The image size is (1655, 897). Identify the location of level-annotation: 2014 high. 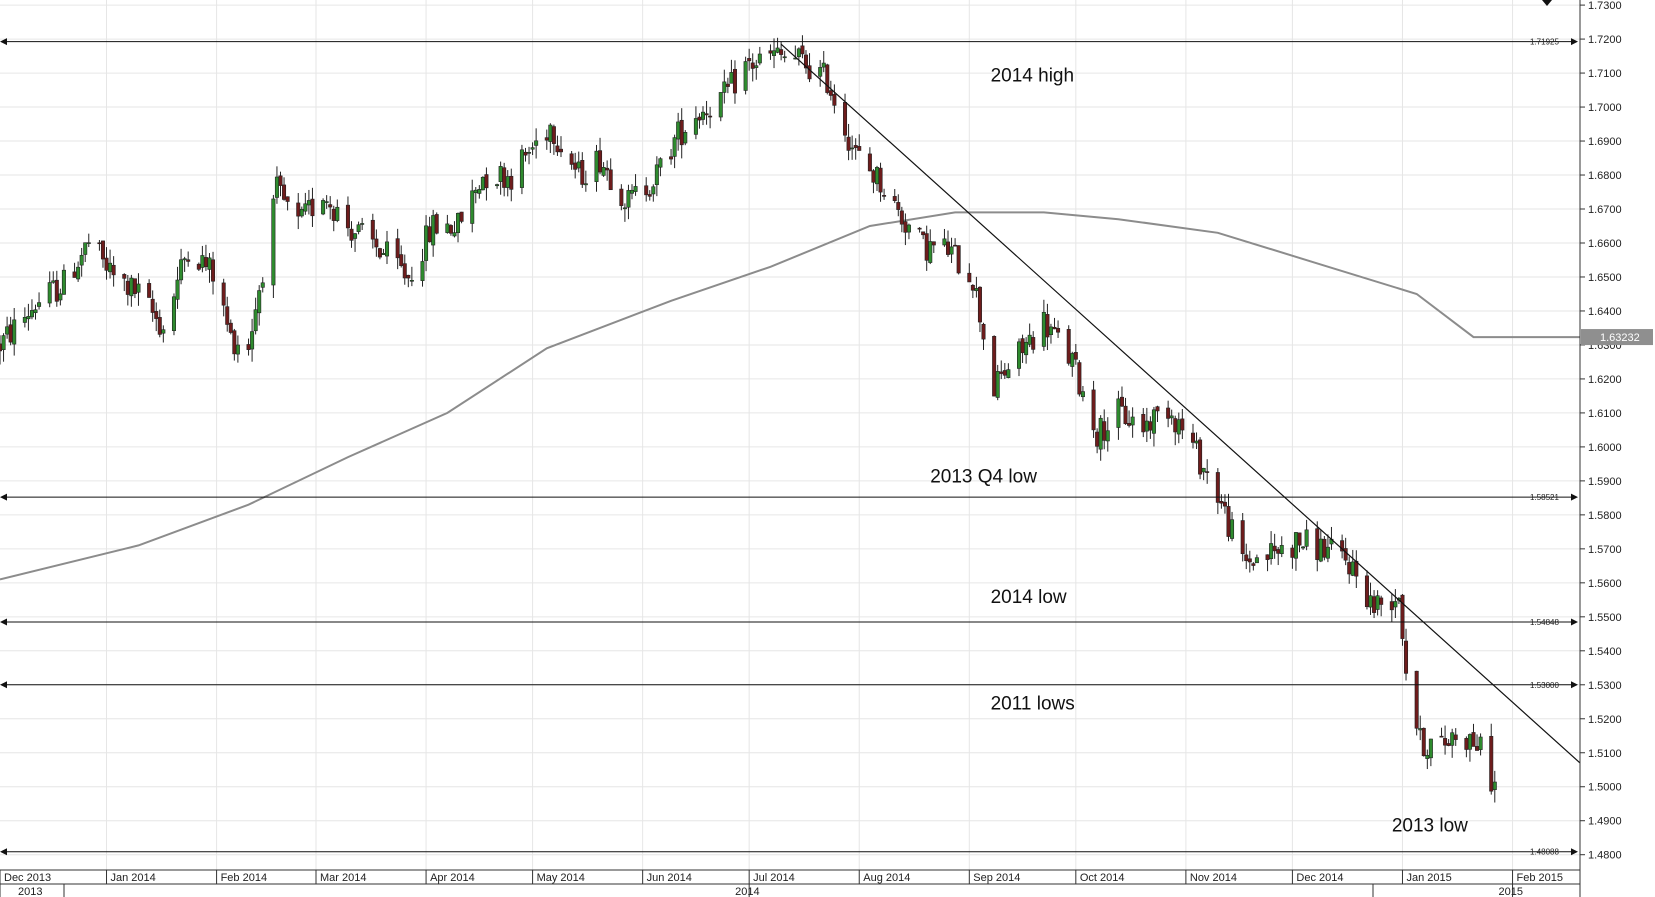
(1032, 76).